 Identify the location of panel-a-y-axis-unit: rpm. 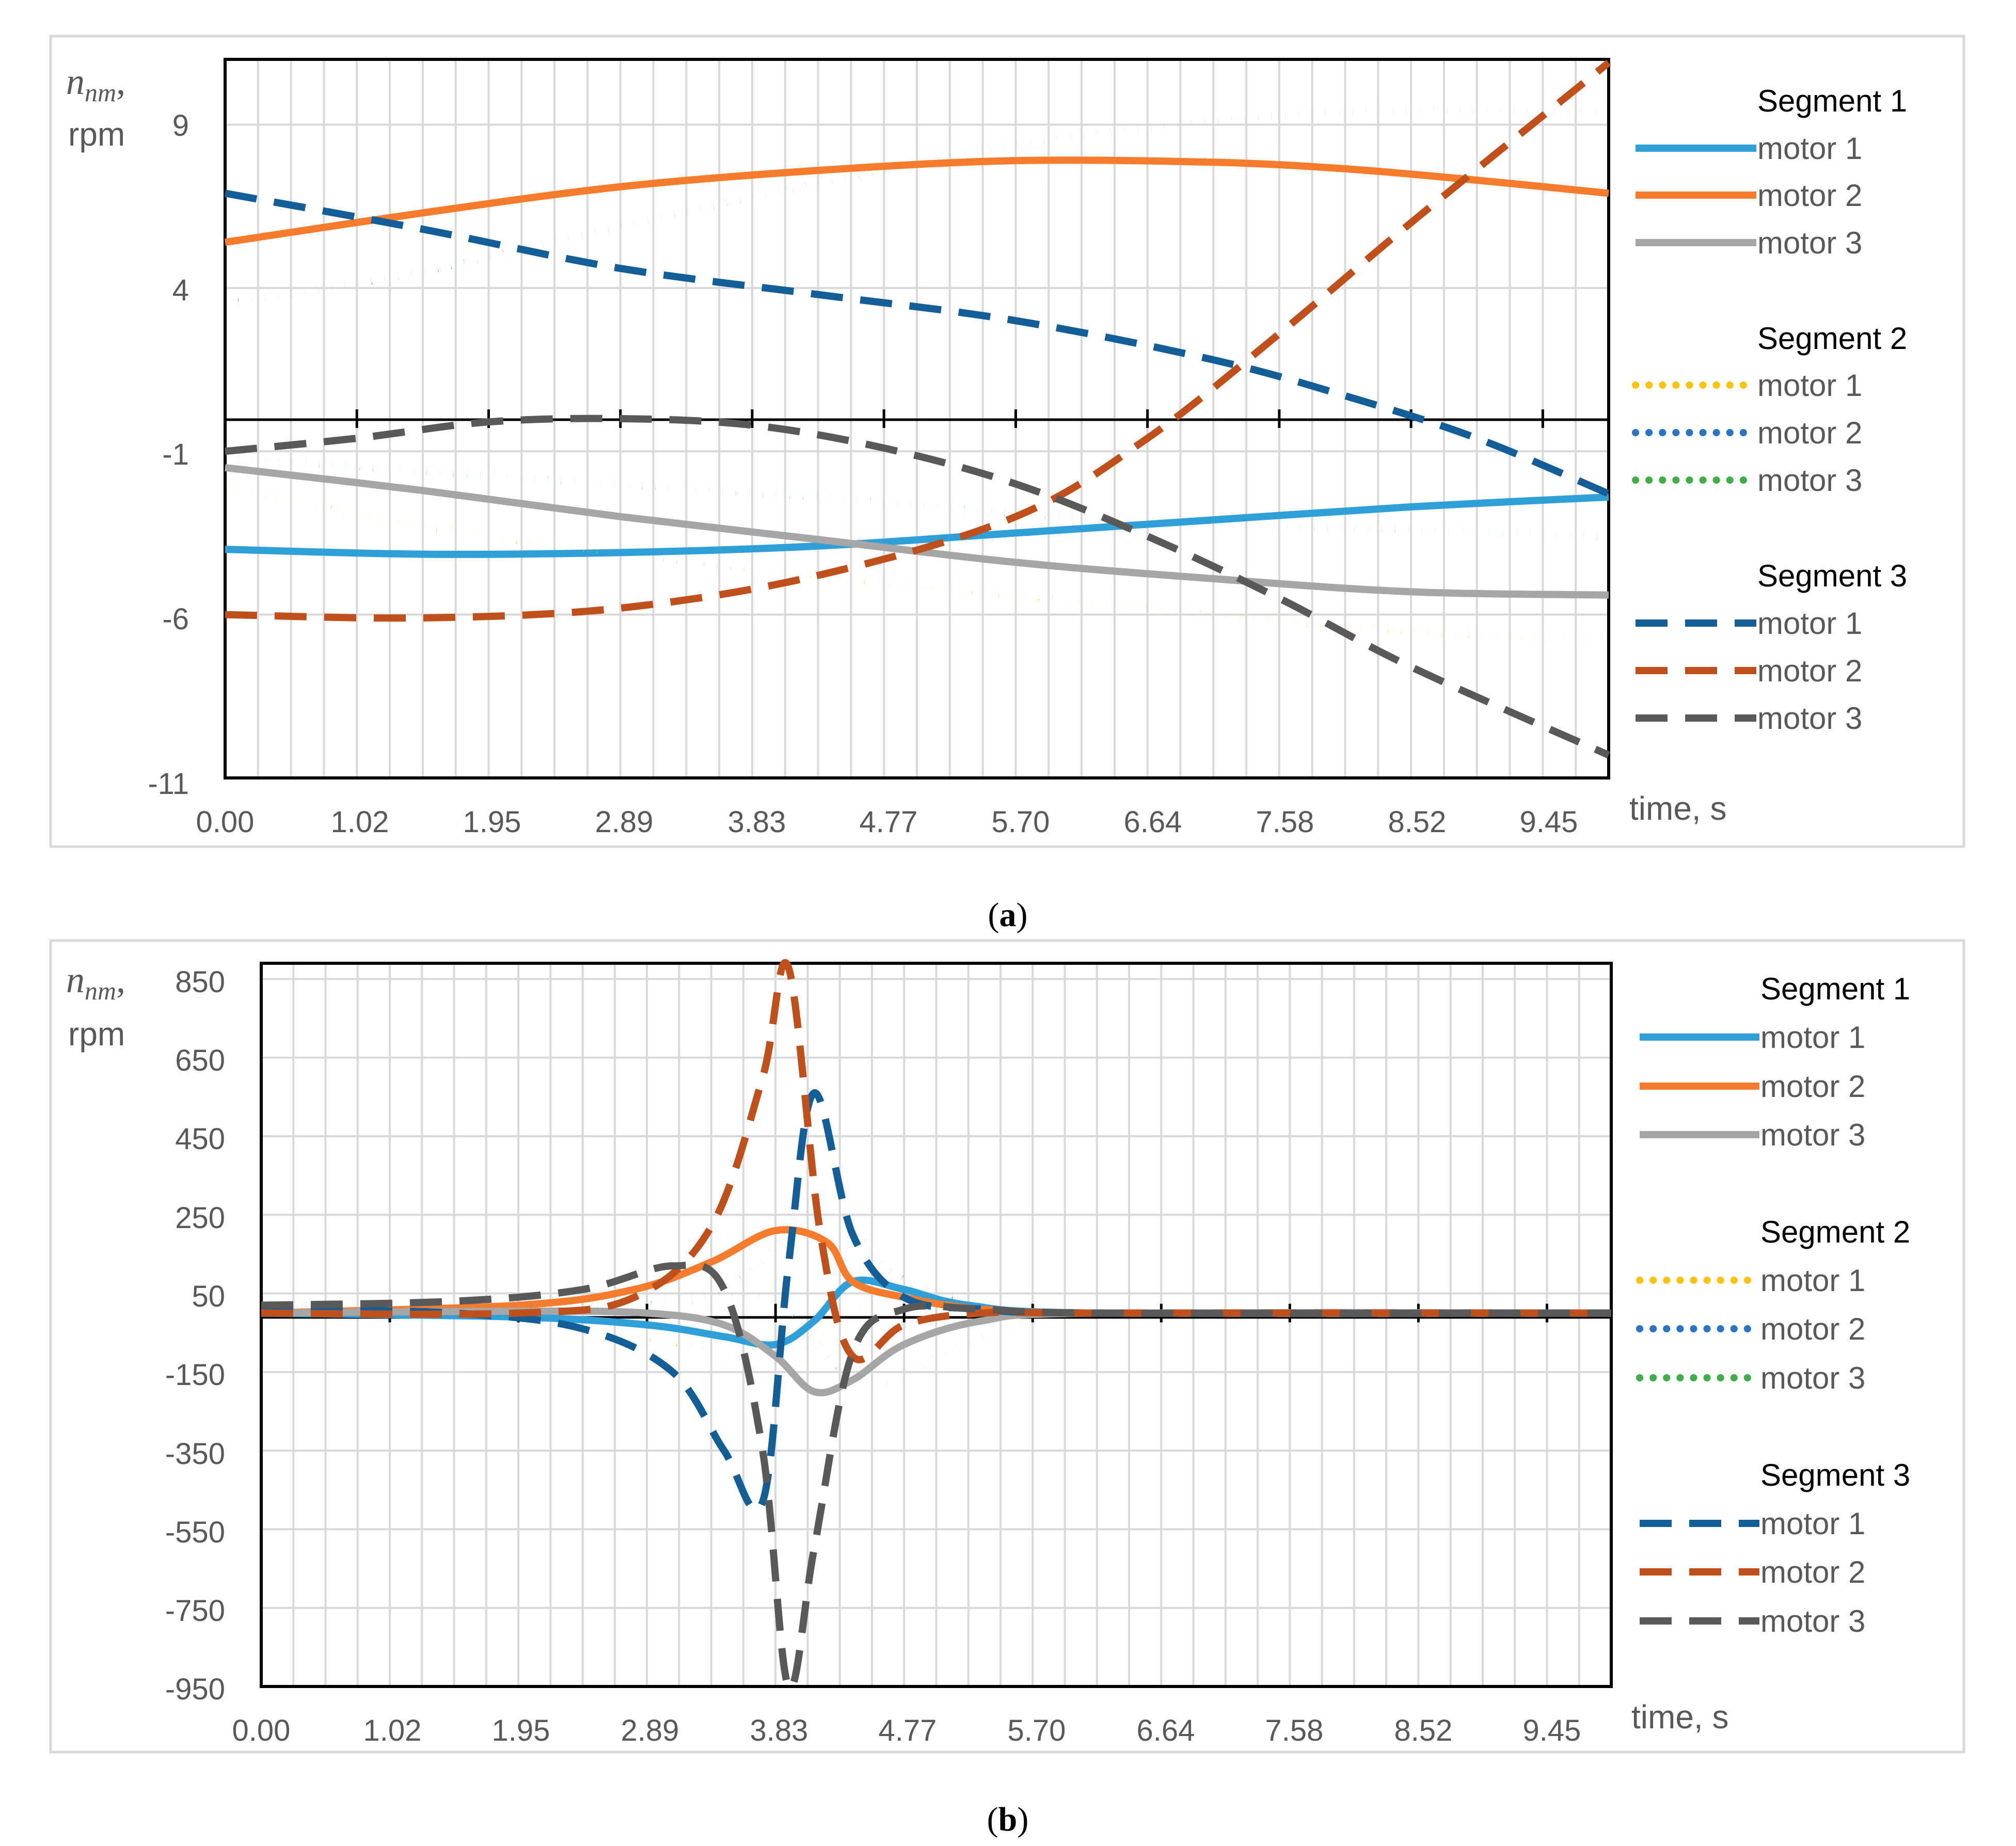
(96, 134).